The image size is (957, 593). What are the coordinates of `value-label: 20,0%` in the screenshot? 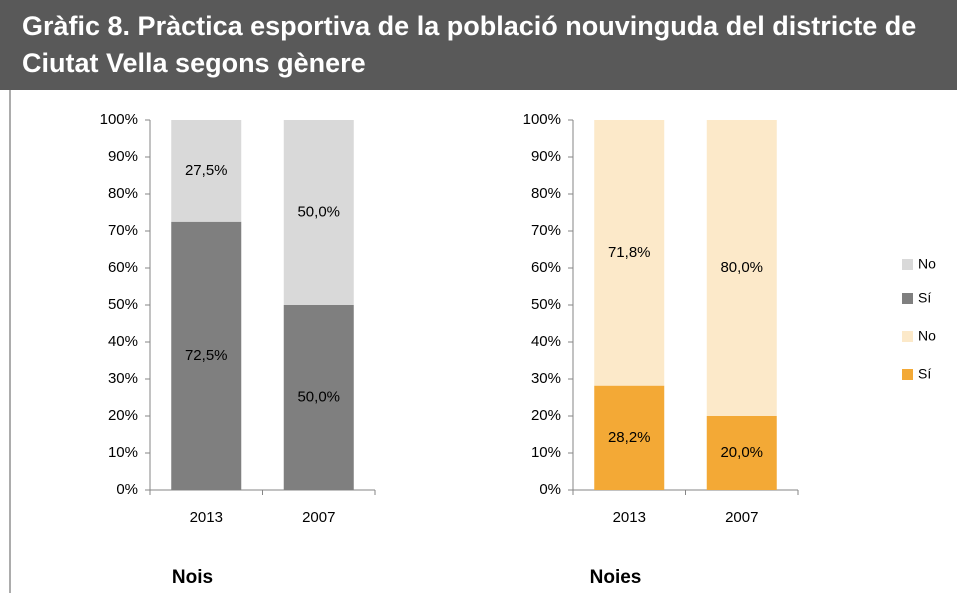 It's located at (741, 452).